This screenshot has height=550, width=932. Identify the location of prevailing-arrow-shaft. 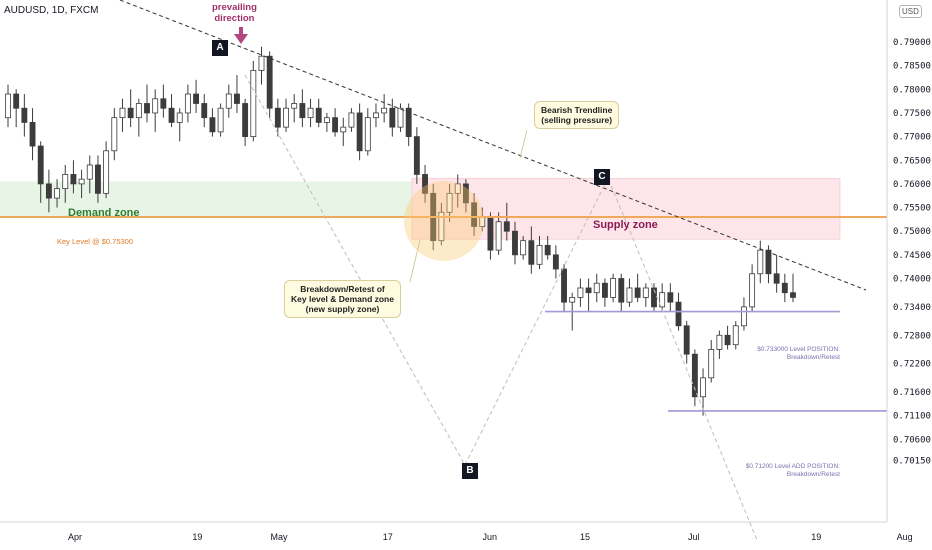
(241, 31).